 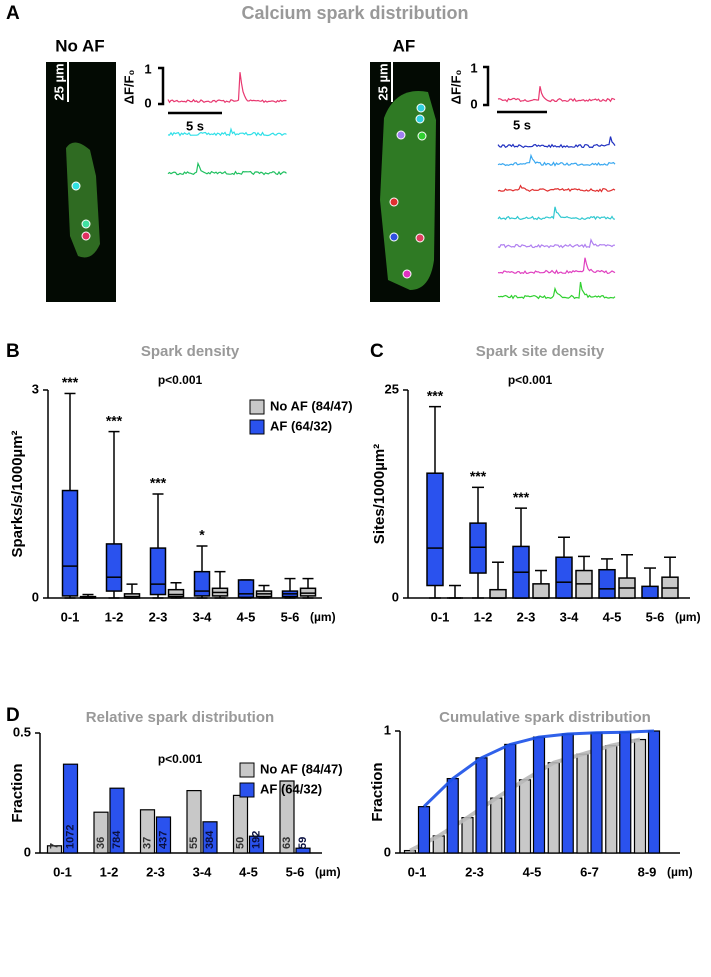 I want to click on cell, so click(x=408, y=190).